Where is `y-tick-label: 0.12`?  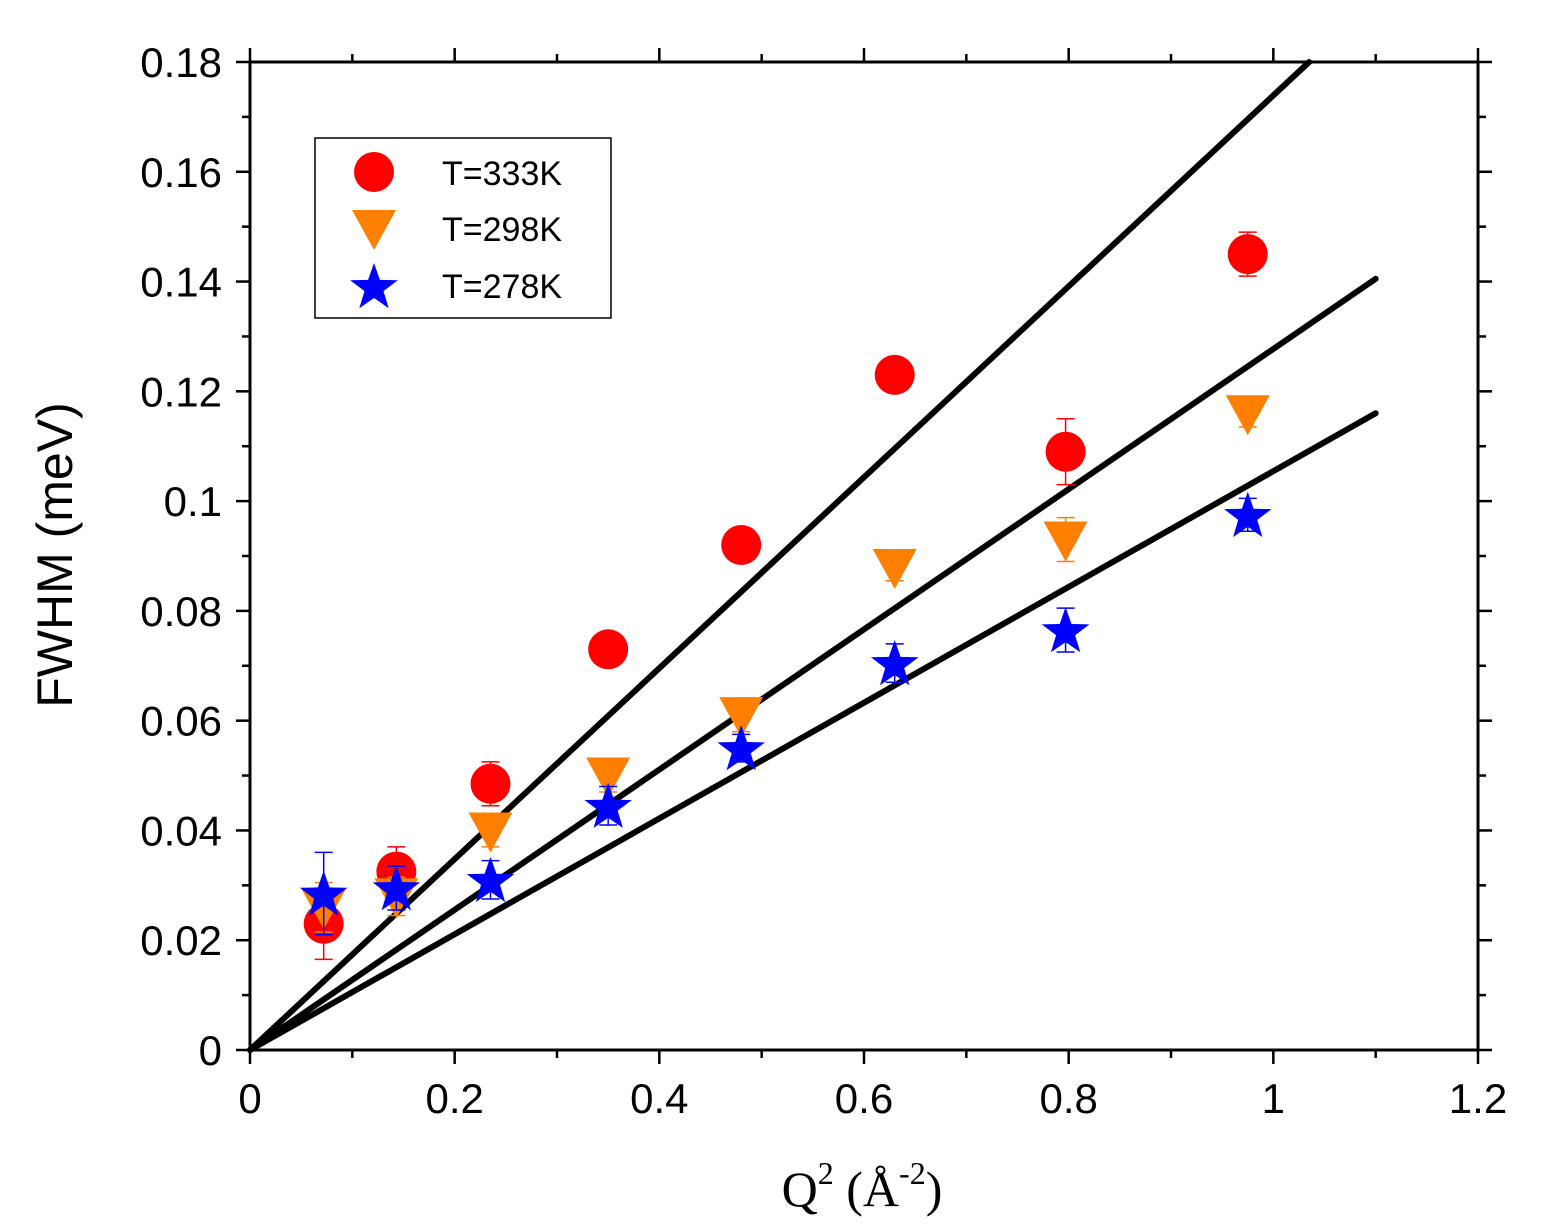 y-tick-label: 0.12 is located at coordinates (181, 391).